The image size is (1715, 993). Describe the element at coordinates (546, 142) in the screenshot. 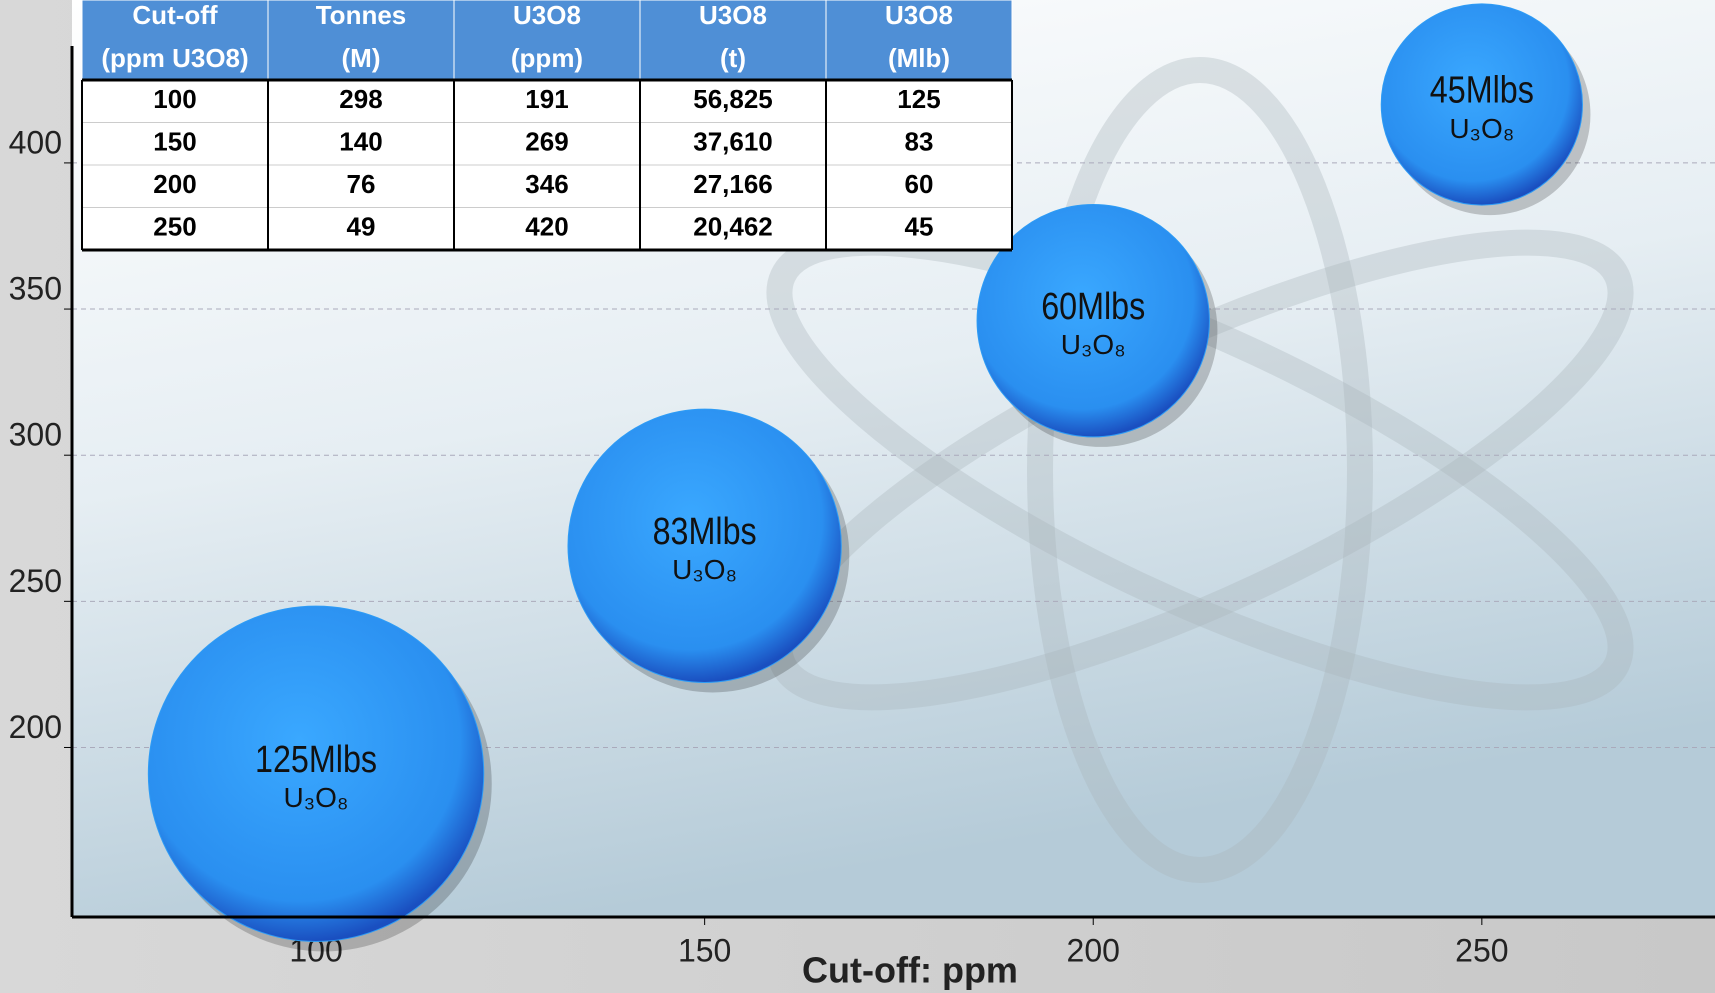

I see `table-cell-text: 269` at that location.